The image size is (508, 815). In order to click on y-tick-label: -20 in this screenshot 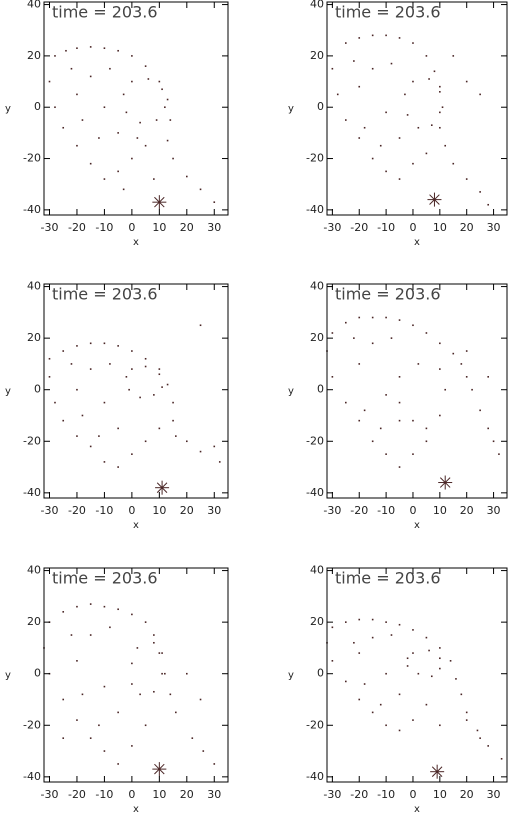, I will do `click(315, 724)`.